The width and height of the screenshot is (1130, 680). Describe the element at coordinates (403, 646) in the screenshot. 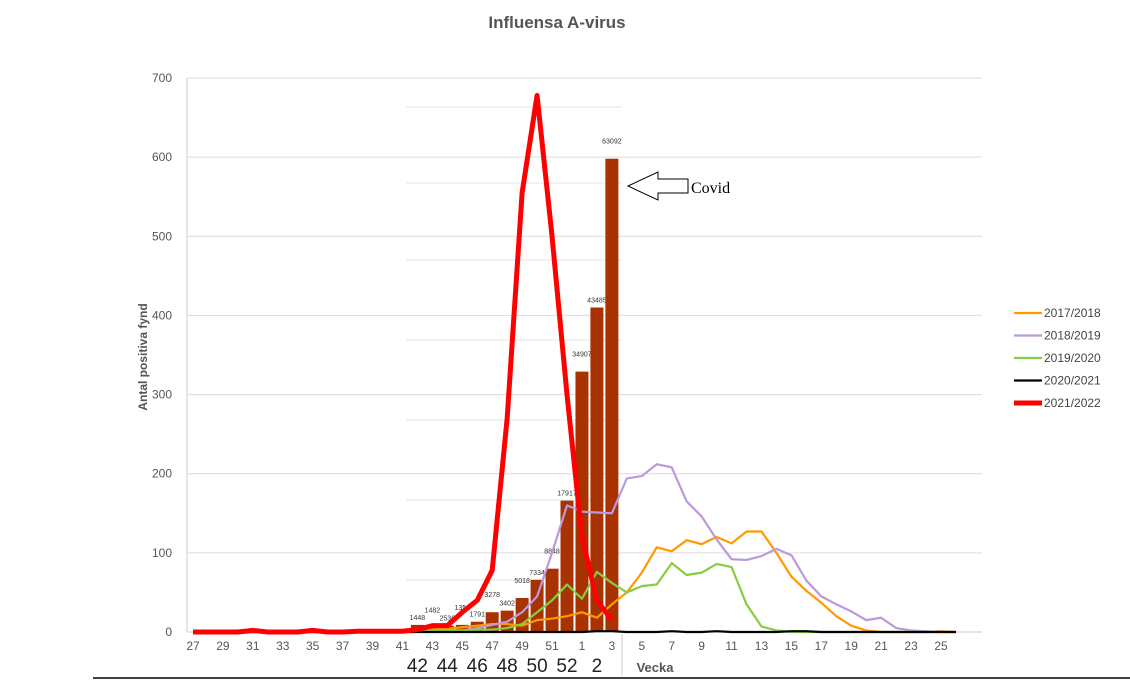

I see `x-tick-label: 41` at that location.